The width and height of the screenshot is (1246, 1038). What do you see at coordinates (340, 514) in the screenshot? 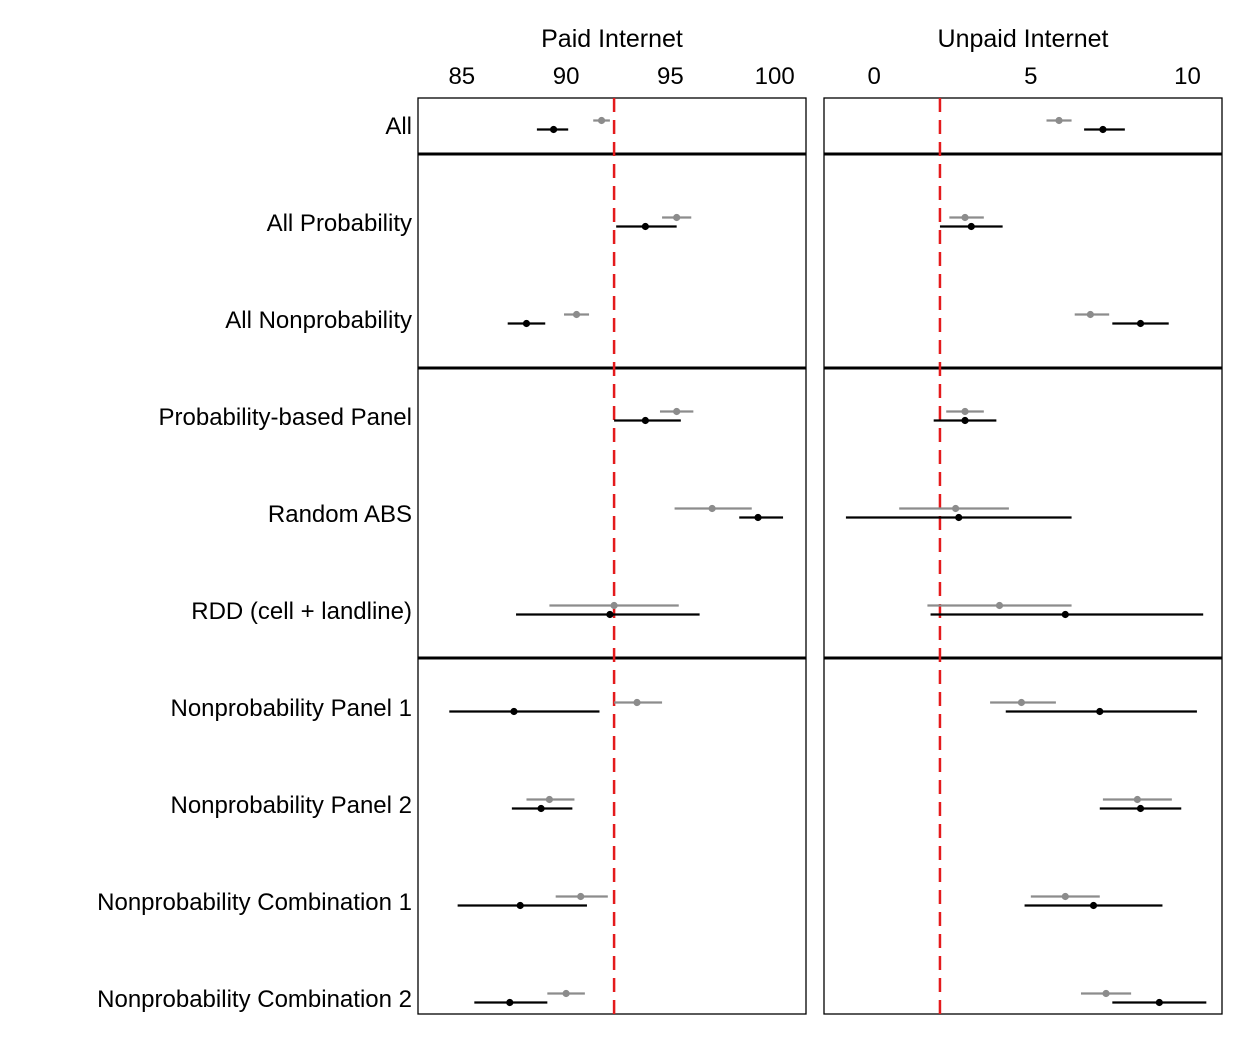
I see `row-label-4: Random ABS` at bounding box center [340, 514].